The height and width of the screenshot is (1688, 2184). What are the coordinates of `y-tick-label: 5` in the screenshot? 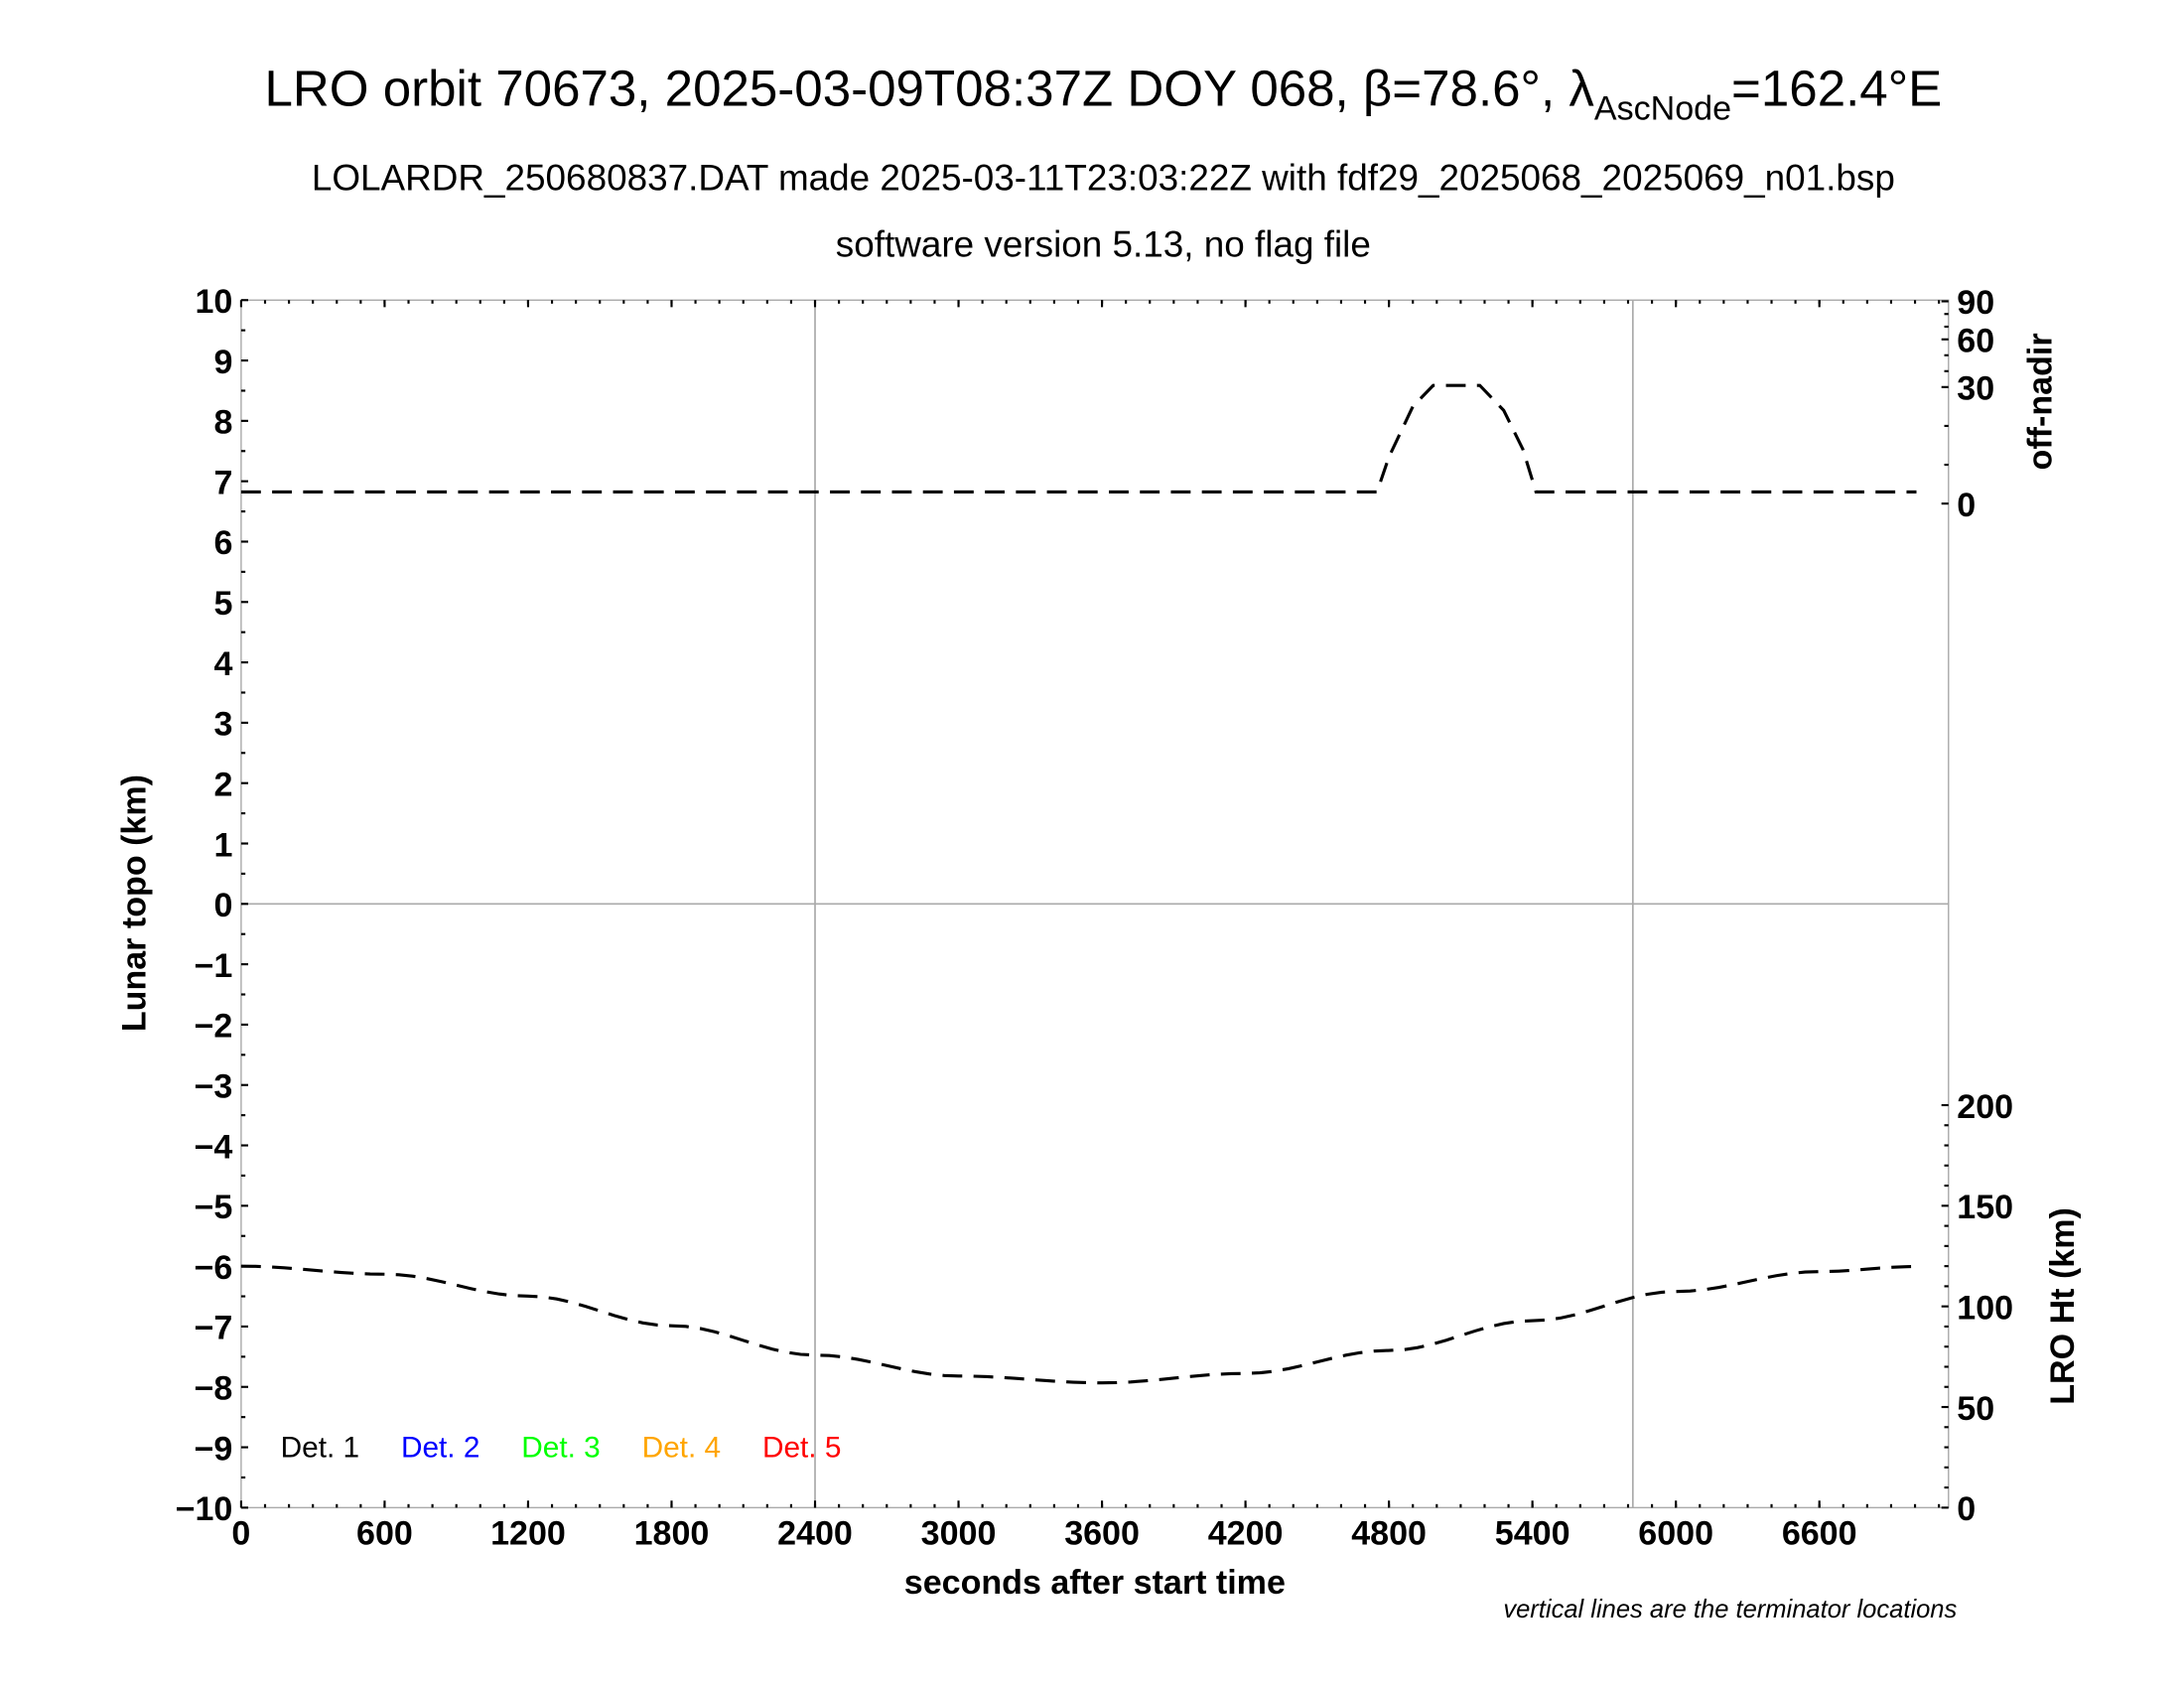 It's located at (222, 604).